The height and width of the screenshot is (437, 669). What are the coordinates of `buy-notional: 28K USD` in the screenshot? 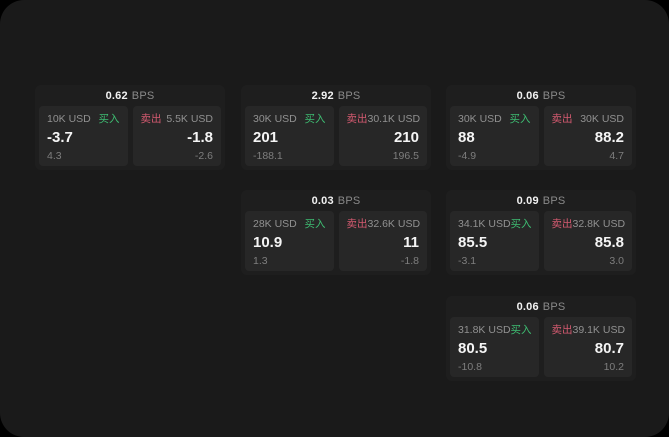 It's located at (275, 223).